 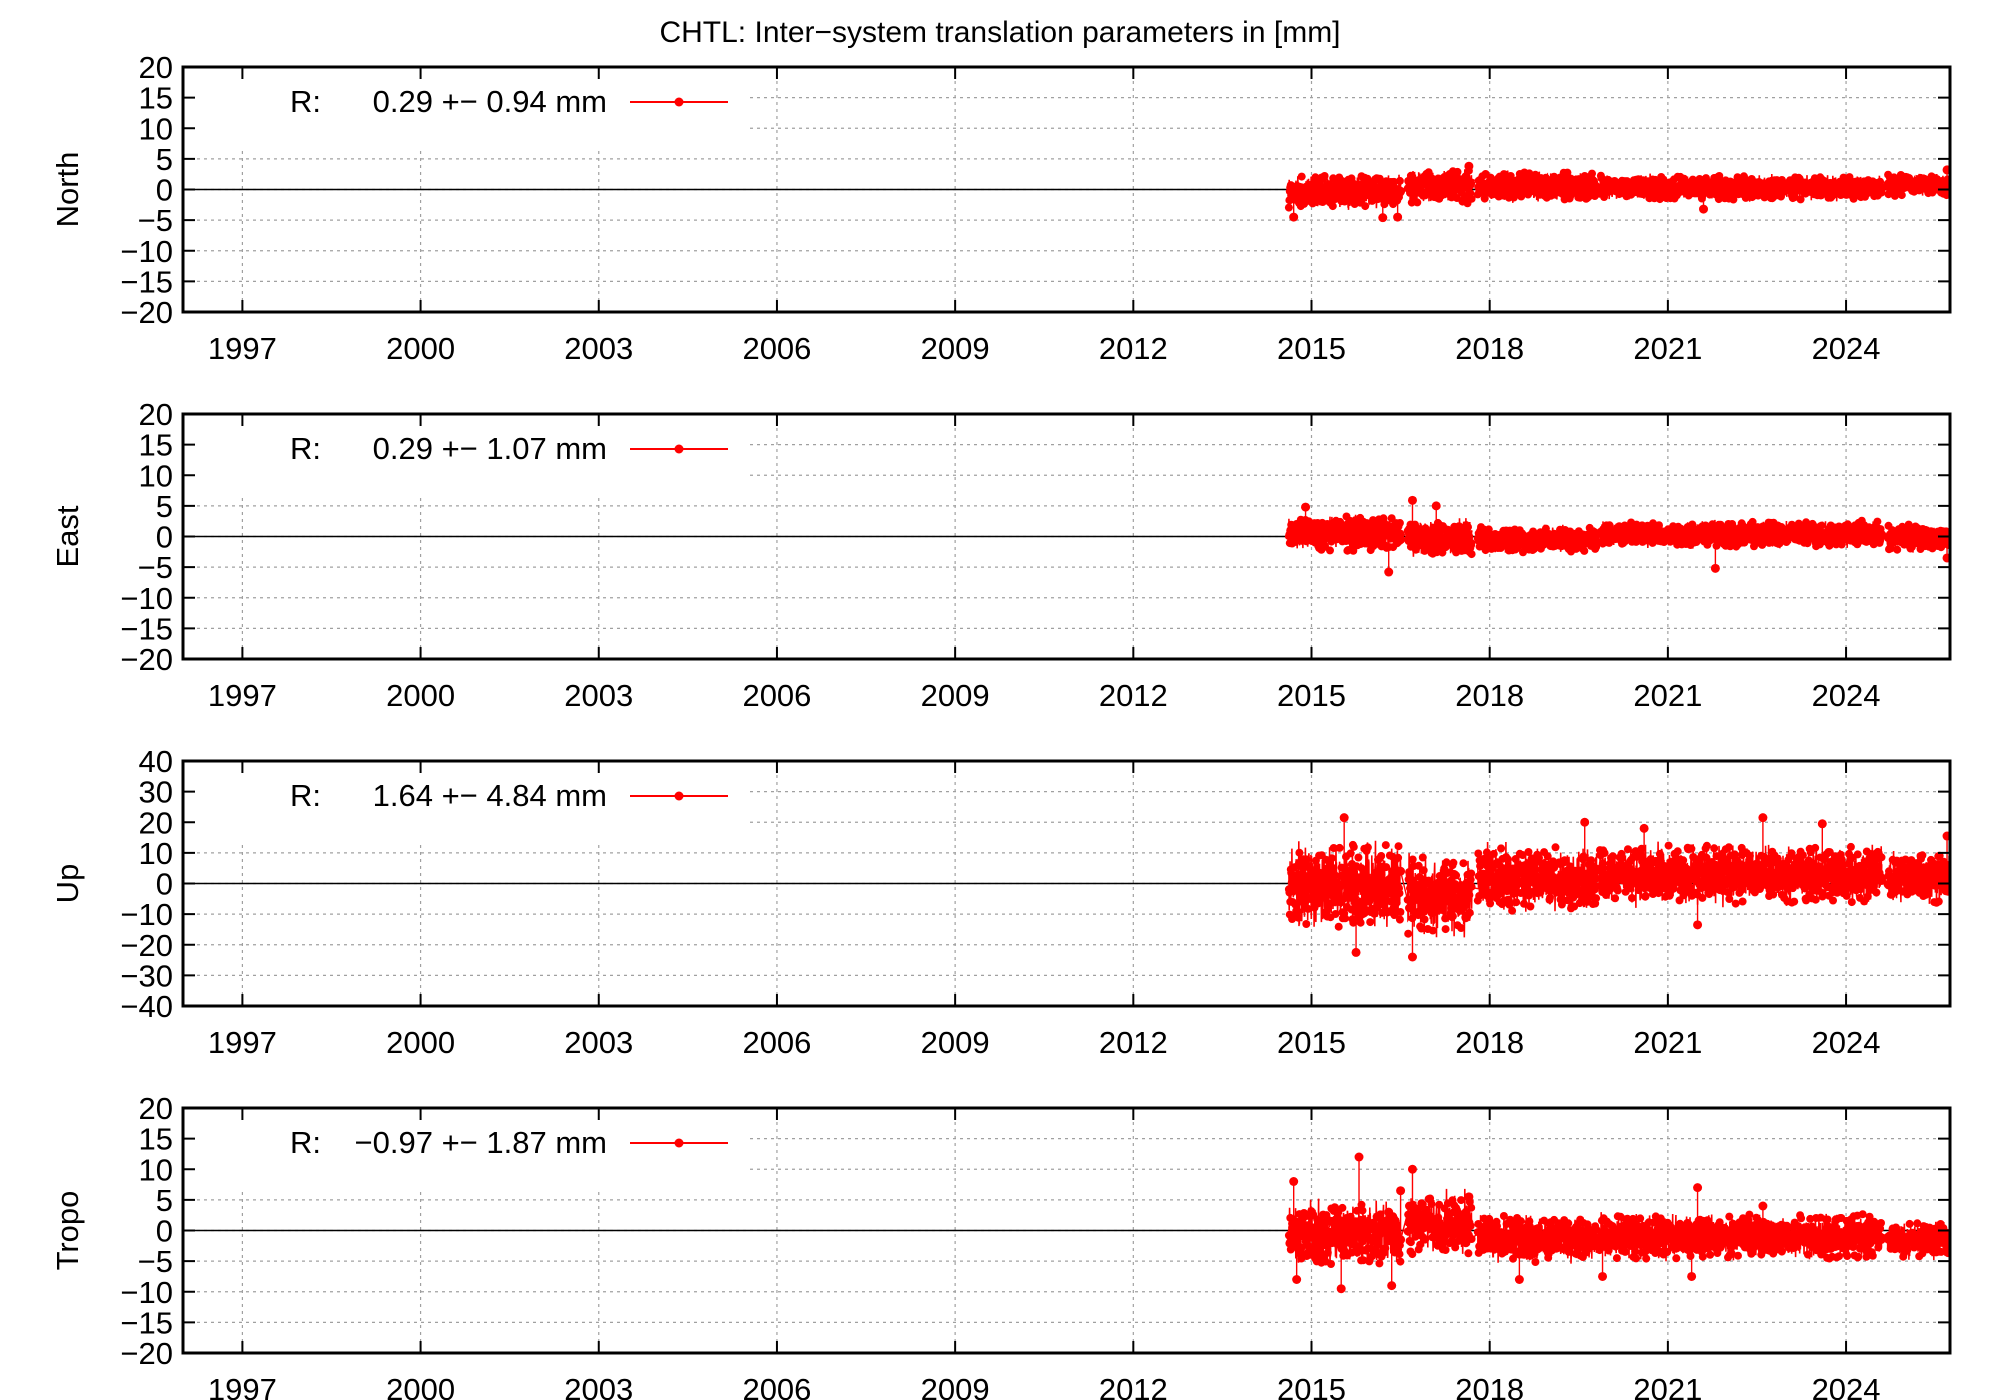 What do you see at coordinates (156, 822) in the screenshot?
I see `y-tick-label: 20` at bounding box center [156, 822].